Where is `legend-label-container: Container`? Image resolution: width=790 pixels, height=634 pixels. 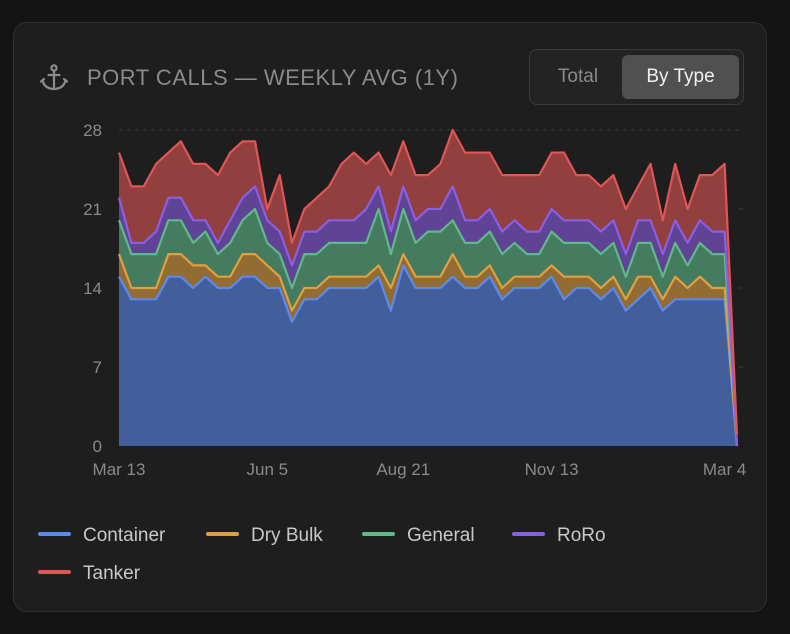
legend-label-container: Container is located at coordinates (124, 535).